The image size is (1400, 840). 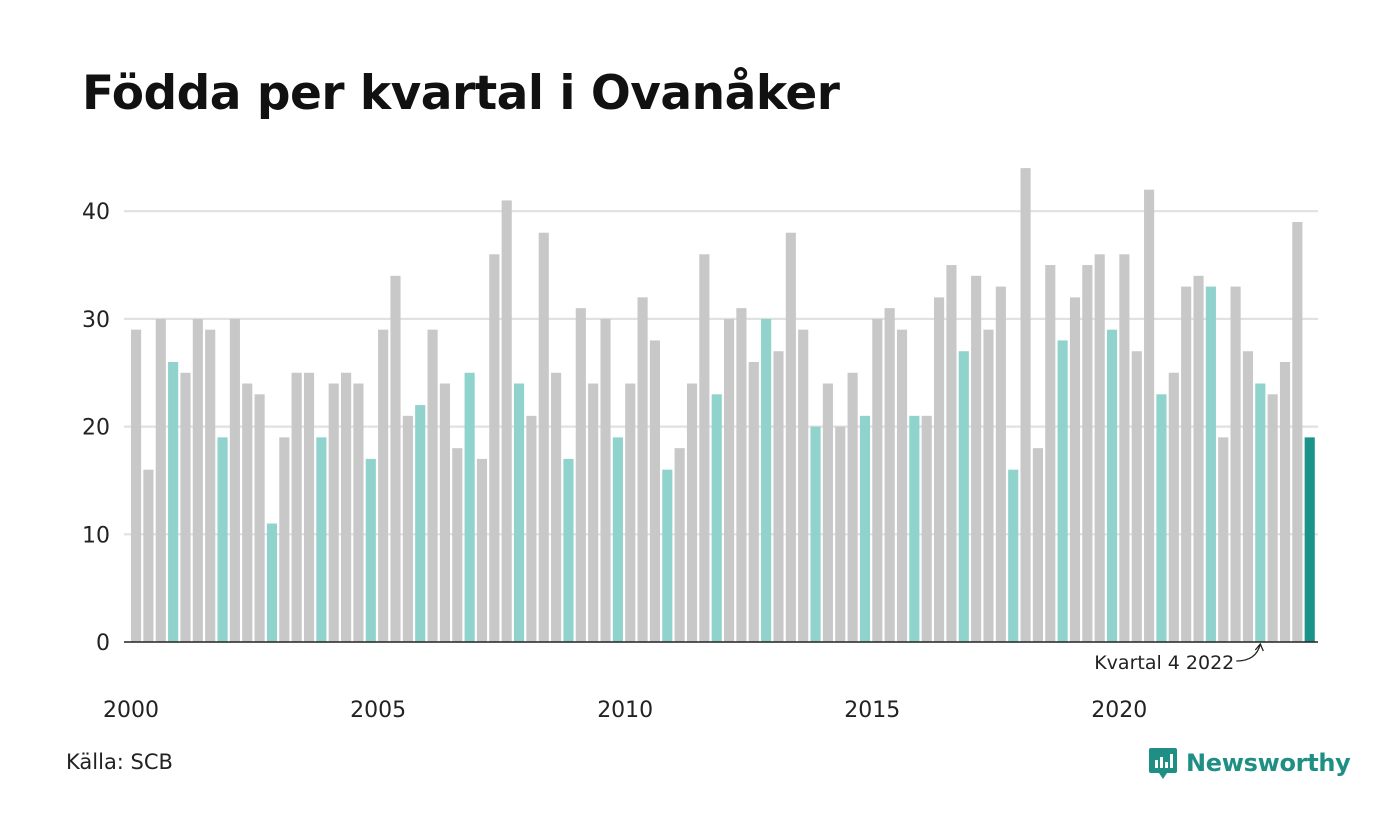 What do you see at coordinates (1250, 652) in the screenshot?
I see `annotation-arrow` at bounding box center [1250, 652].